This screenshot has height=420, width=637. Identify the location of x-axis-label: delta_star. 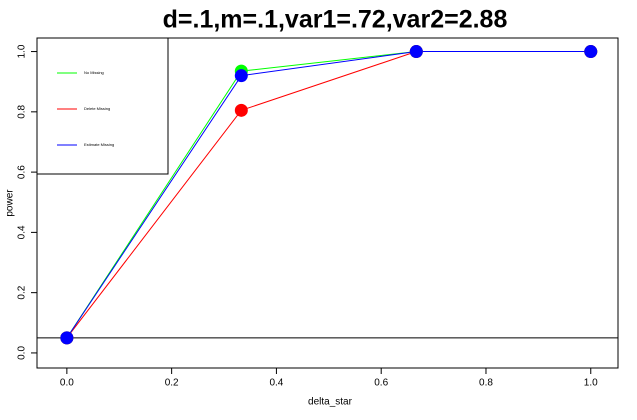
(330, 402).